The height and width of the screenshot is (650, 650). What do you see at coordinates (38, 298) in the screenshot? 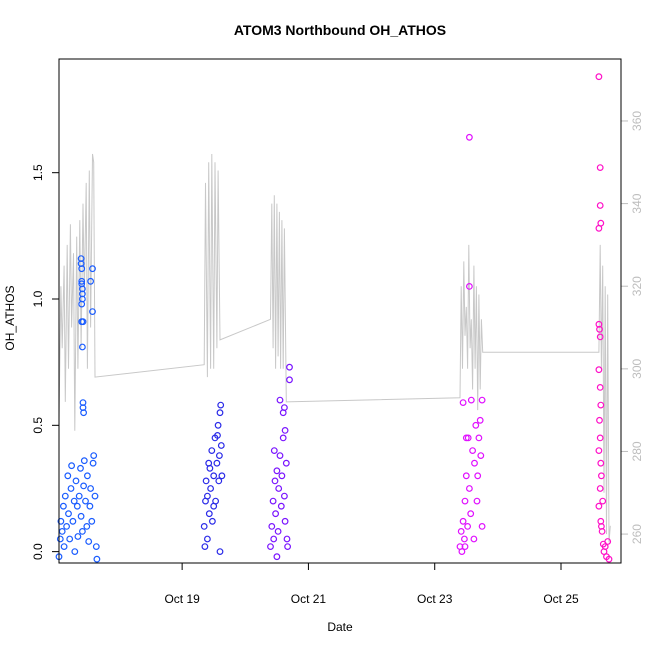
I see `y-tick-label: 1.0` at bounding box center [38, 298].